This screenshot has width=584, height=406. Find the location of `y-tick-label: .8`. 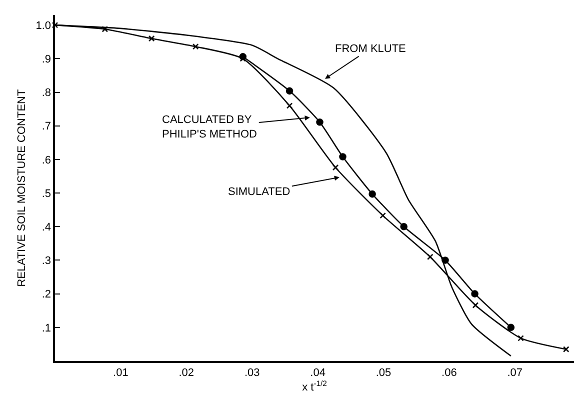

y-tick-label: .8 is located at coordinates (47, 93).